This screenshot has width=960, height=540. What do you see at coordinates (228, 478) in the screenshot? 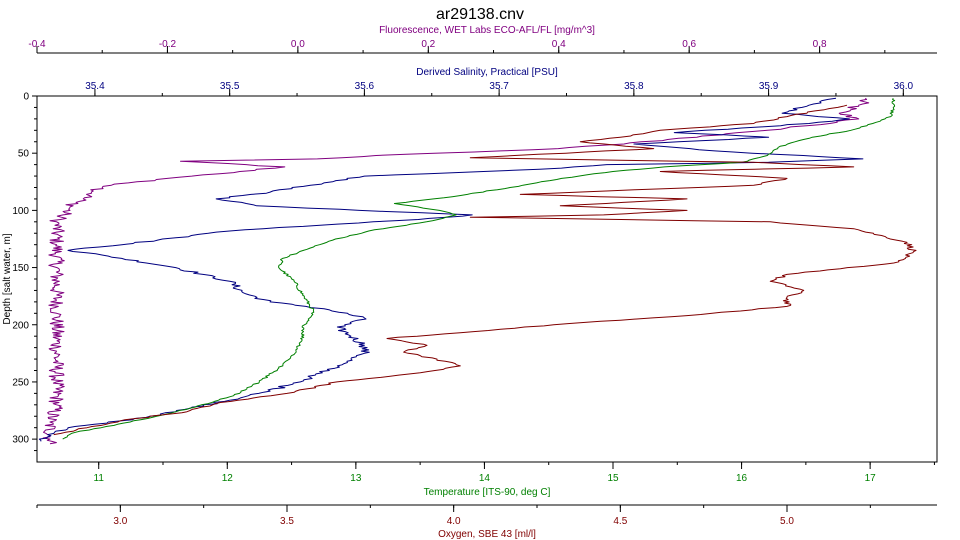
I see `temperature-tick-label: 12` at bounding box center [228, 478].